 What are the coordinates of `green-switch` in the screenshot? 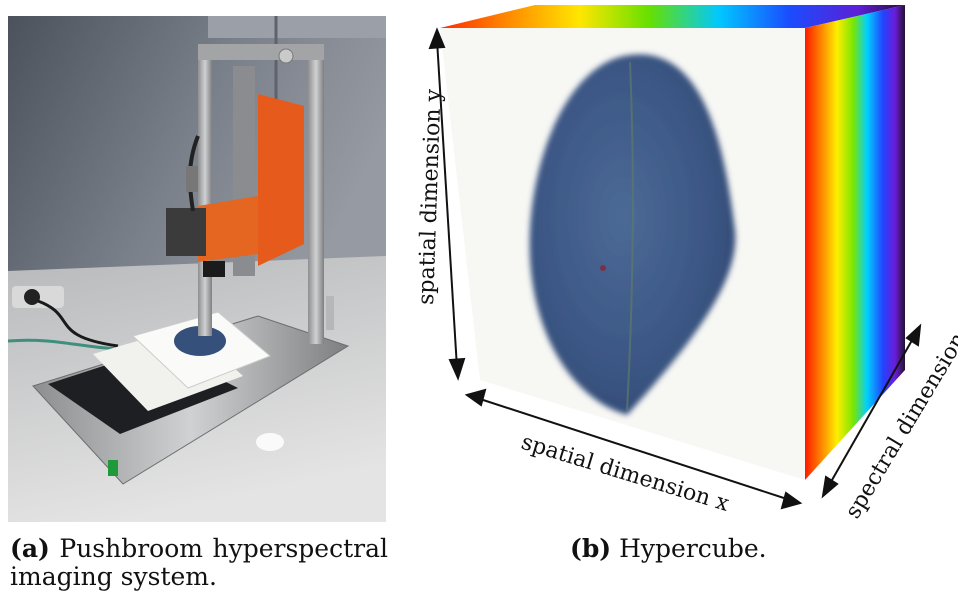 It's located at (113, 468).